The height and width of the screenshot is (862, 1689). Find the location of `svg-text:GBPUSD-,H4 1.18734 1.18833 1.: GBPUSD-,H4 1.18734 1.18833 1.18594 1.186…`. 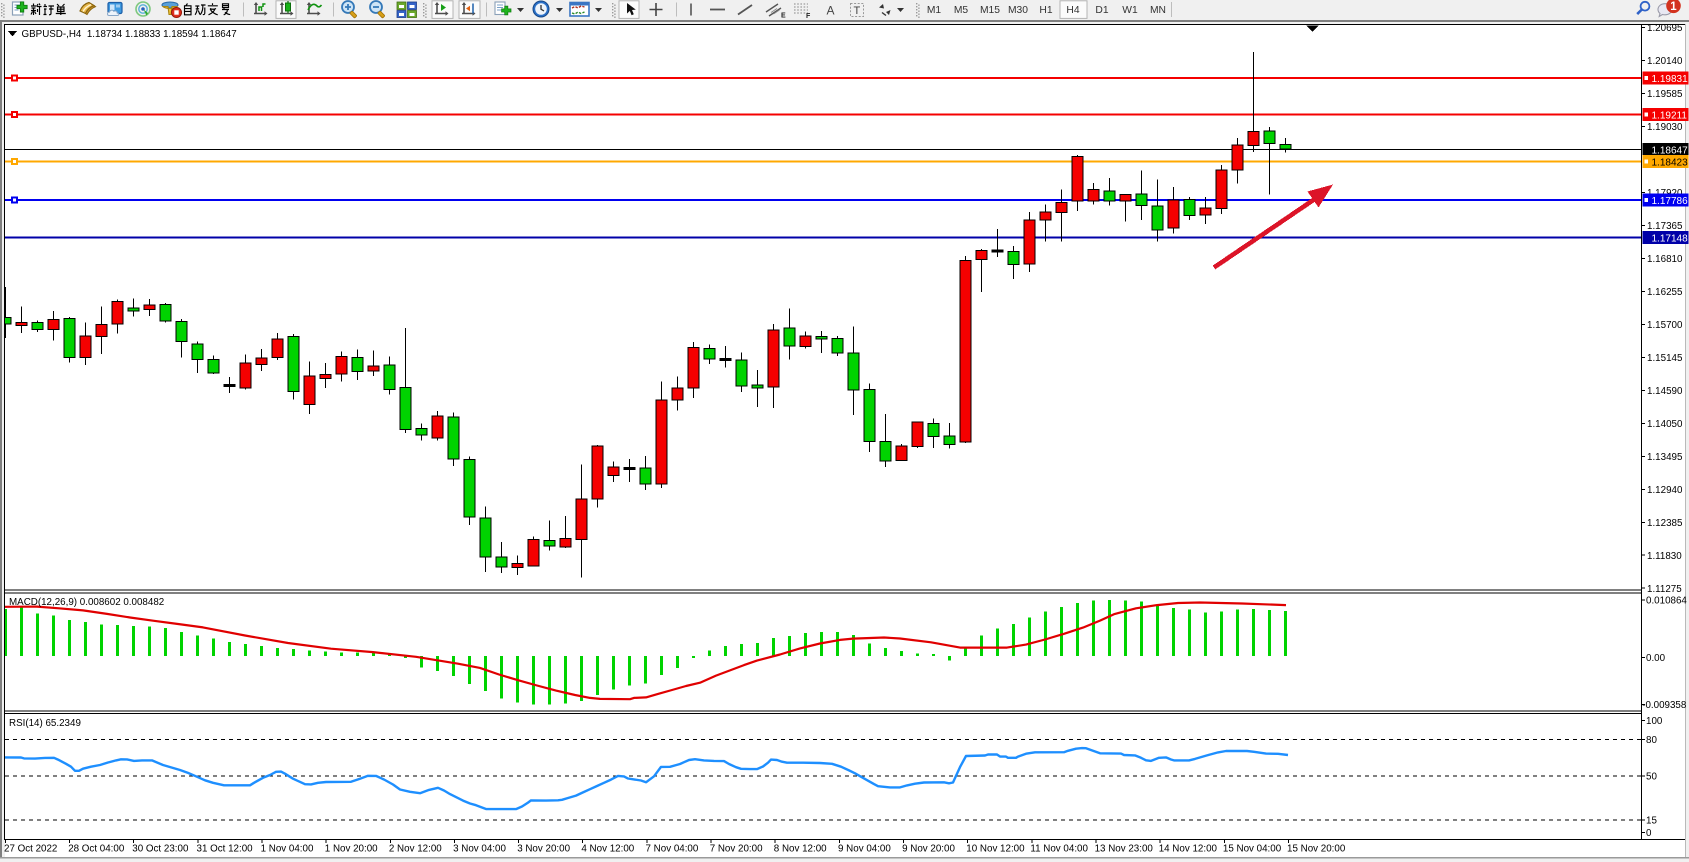

svg-text:GBPUSD-,H4 1.18734 1.18833 1.: GBPUSD-,H4 1.18734 1.18833 1.18594 1.186… is located at coordinates (129, 34).